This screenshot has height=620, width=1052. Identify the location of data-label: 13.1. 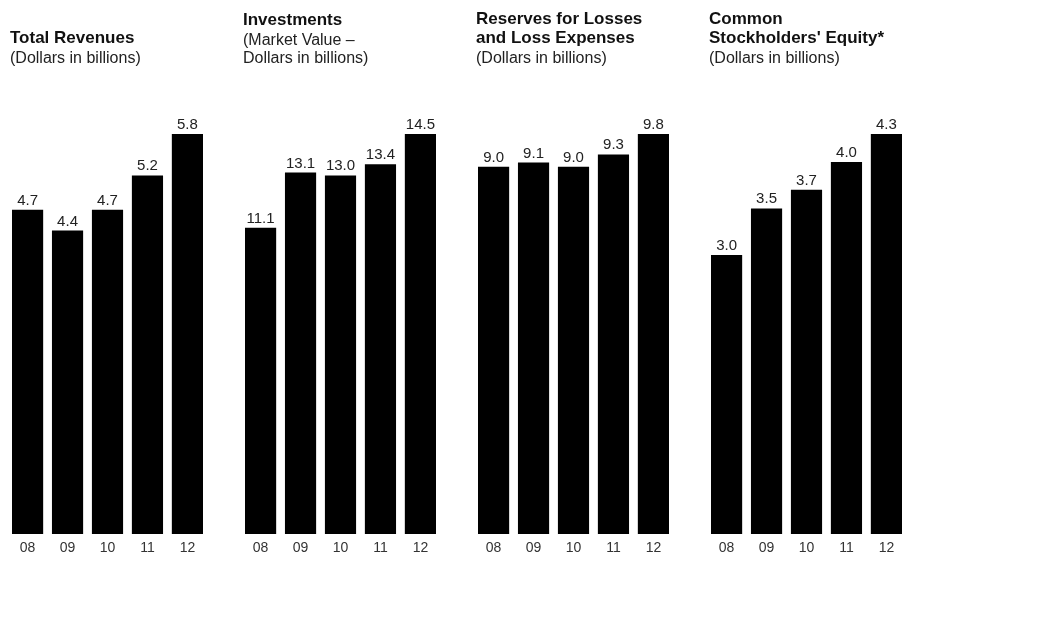
(300, 162).